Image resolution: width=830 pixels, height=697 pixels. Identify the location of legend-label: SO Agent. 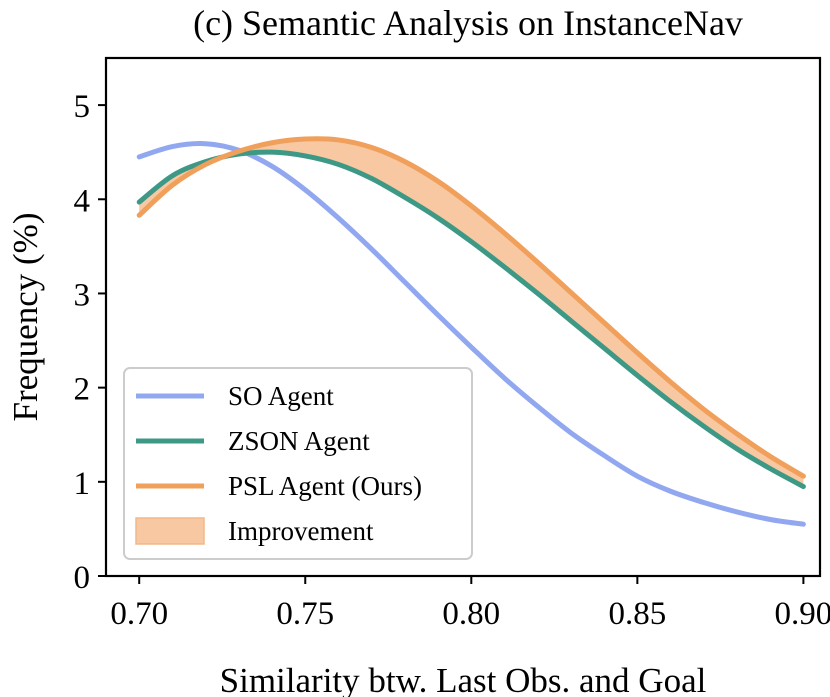
(281, 396).